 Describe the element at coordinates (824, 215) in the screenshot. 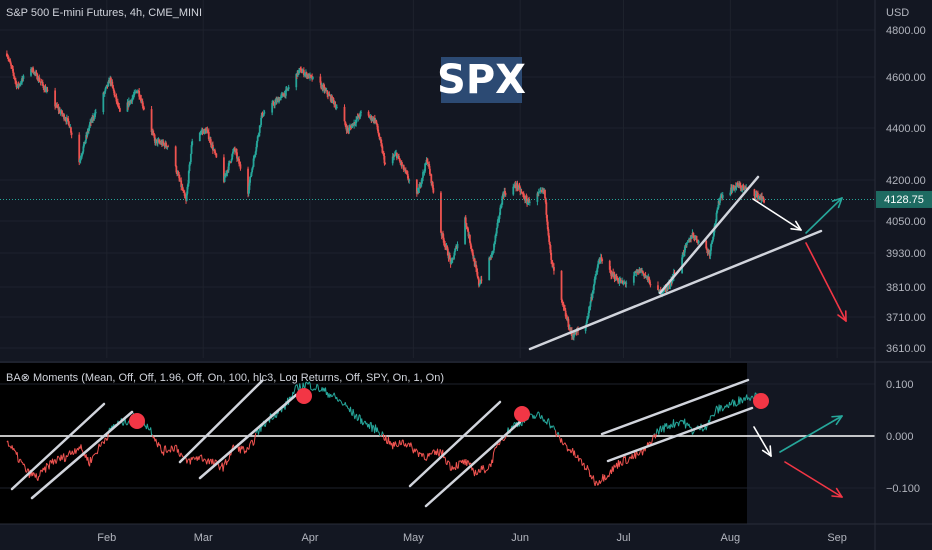

I see `arrow-up-green` at that location.